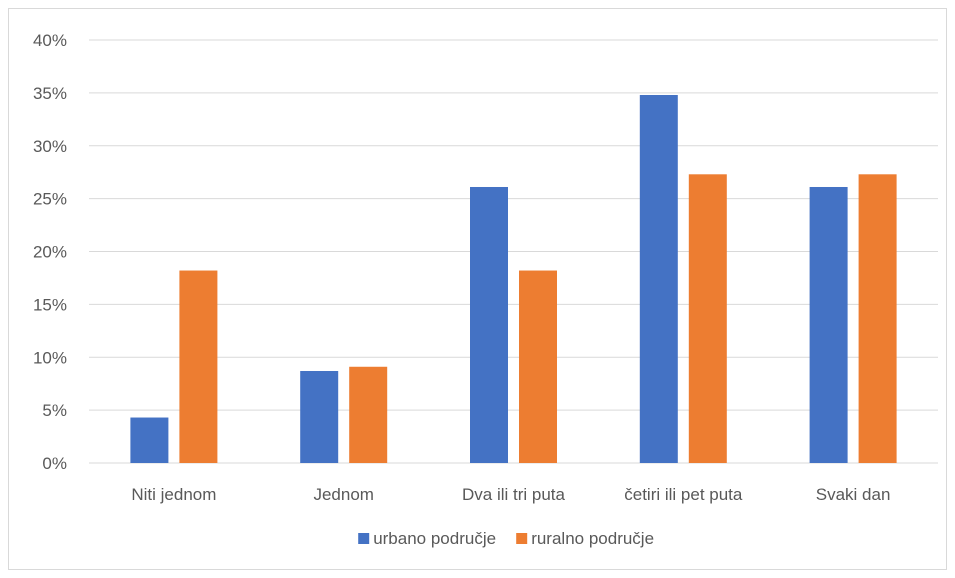  I want to click on y-tick-label: 15%, so click(50, 304).